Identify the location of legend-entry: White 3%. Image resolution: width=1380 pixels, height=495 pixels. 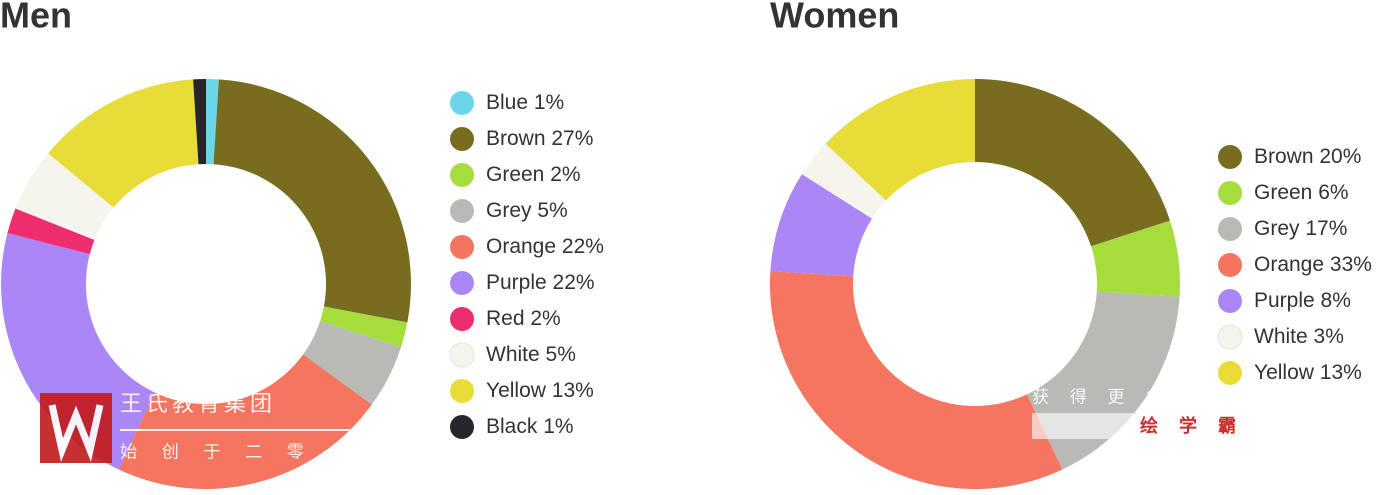
(1299, 336).